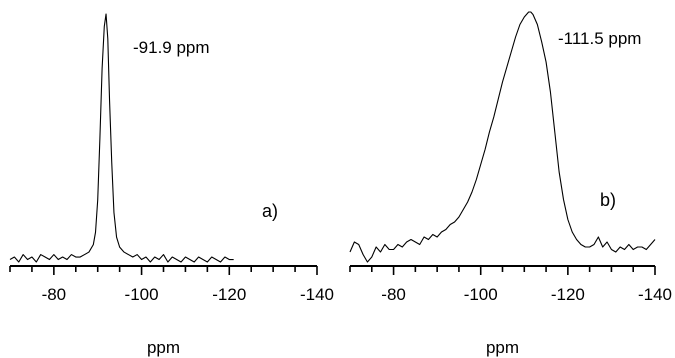 Image resolution: width=675 pixels, height=358 pixels. What do you see at coordinates (270, 211) in the screenshot?
I see `panel-label: a)` at bounding box center [270, 211].